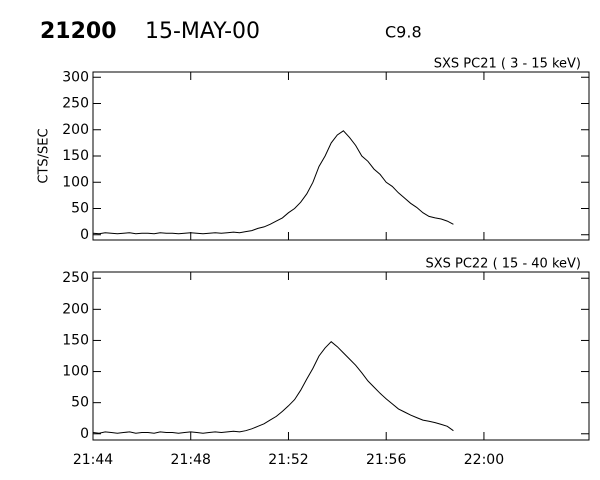 The height and width of the screenshot is (480, 600). What do you see at coordinates (403, 32) in the screenshot?
I see `flare-class: C9.8` at bounding box center [403, 32].